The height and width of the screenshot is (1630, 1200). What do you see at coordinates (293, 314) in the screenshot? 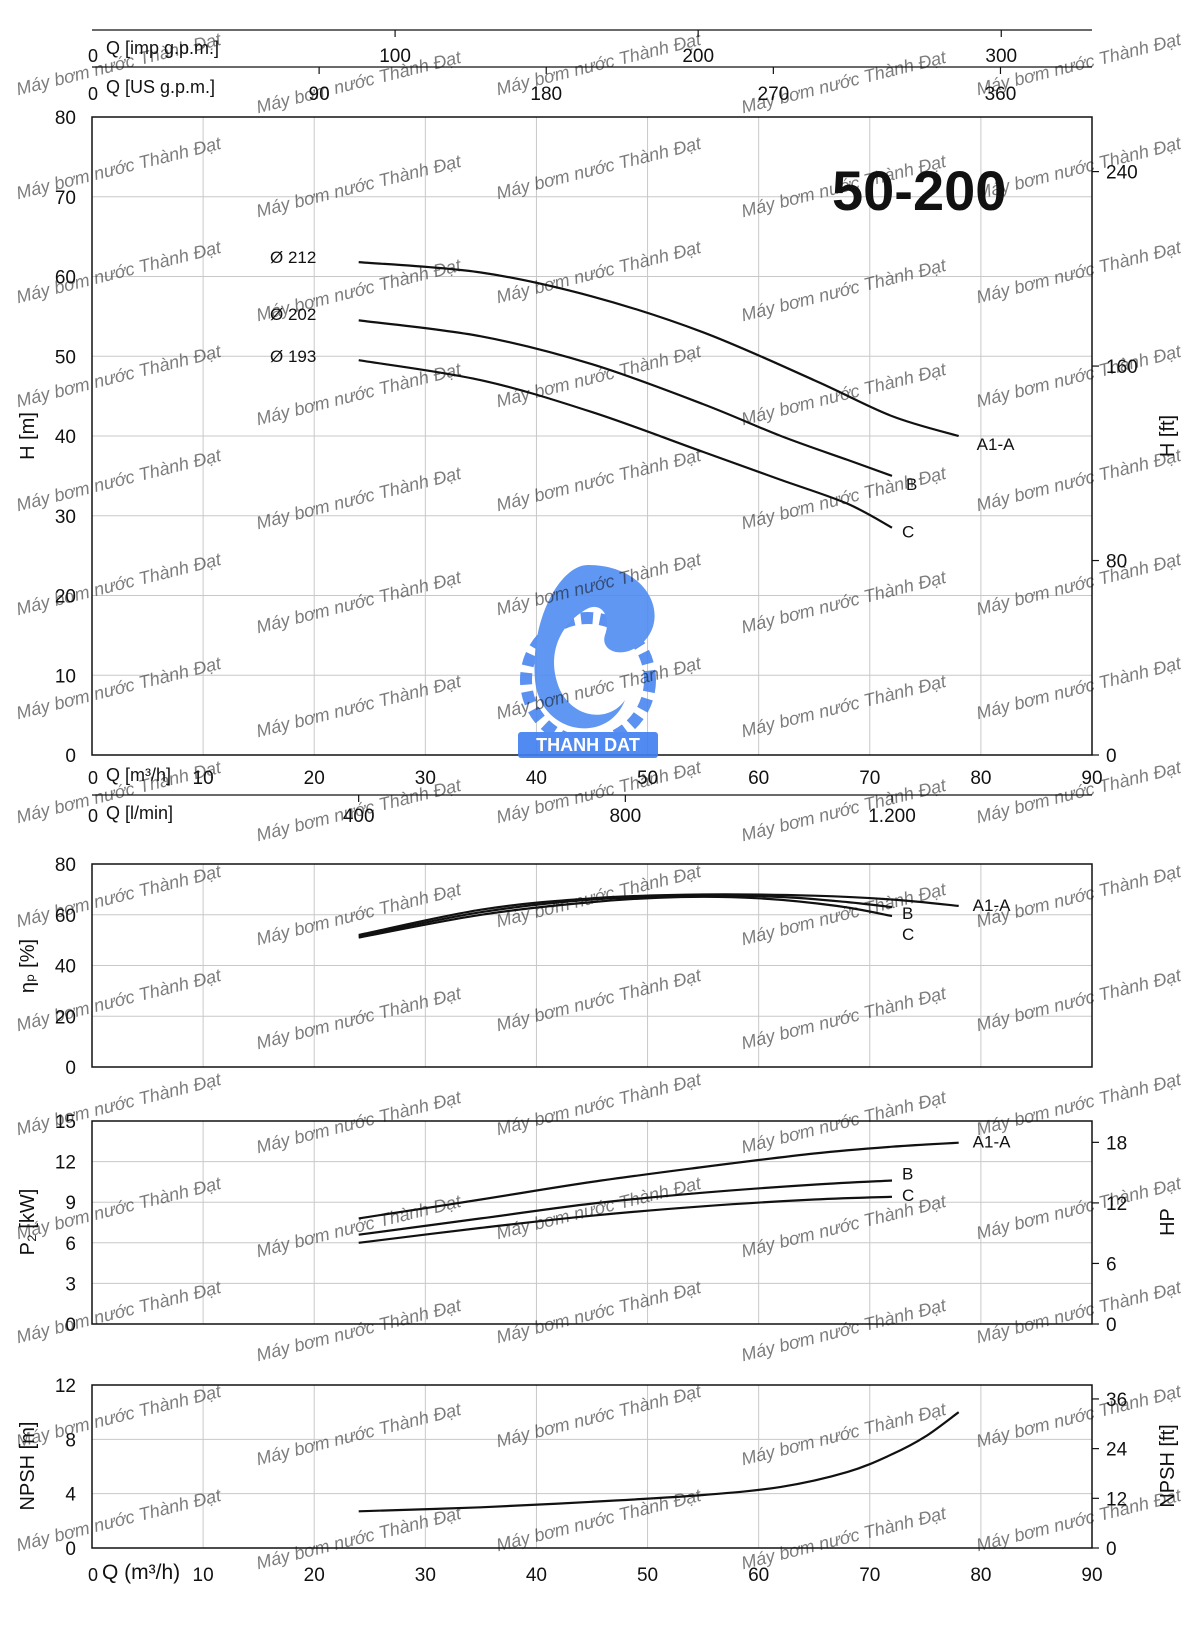
I see `diameter-label-202: Ø 202` at bounding box center [293, 314].